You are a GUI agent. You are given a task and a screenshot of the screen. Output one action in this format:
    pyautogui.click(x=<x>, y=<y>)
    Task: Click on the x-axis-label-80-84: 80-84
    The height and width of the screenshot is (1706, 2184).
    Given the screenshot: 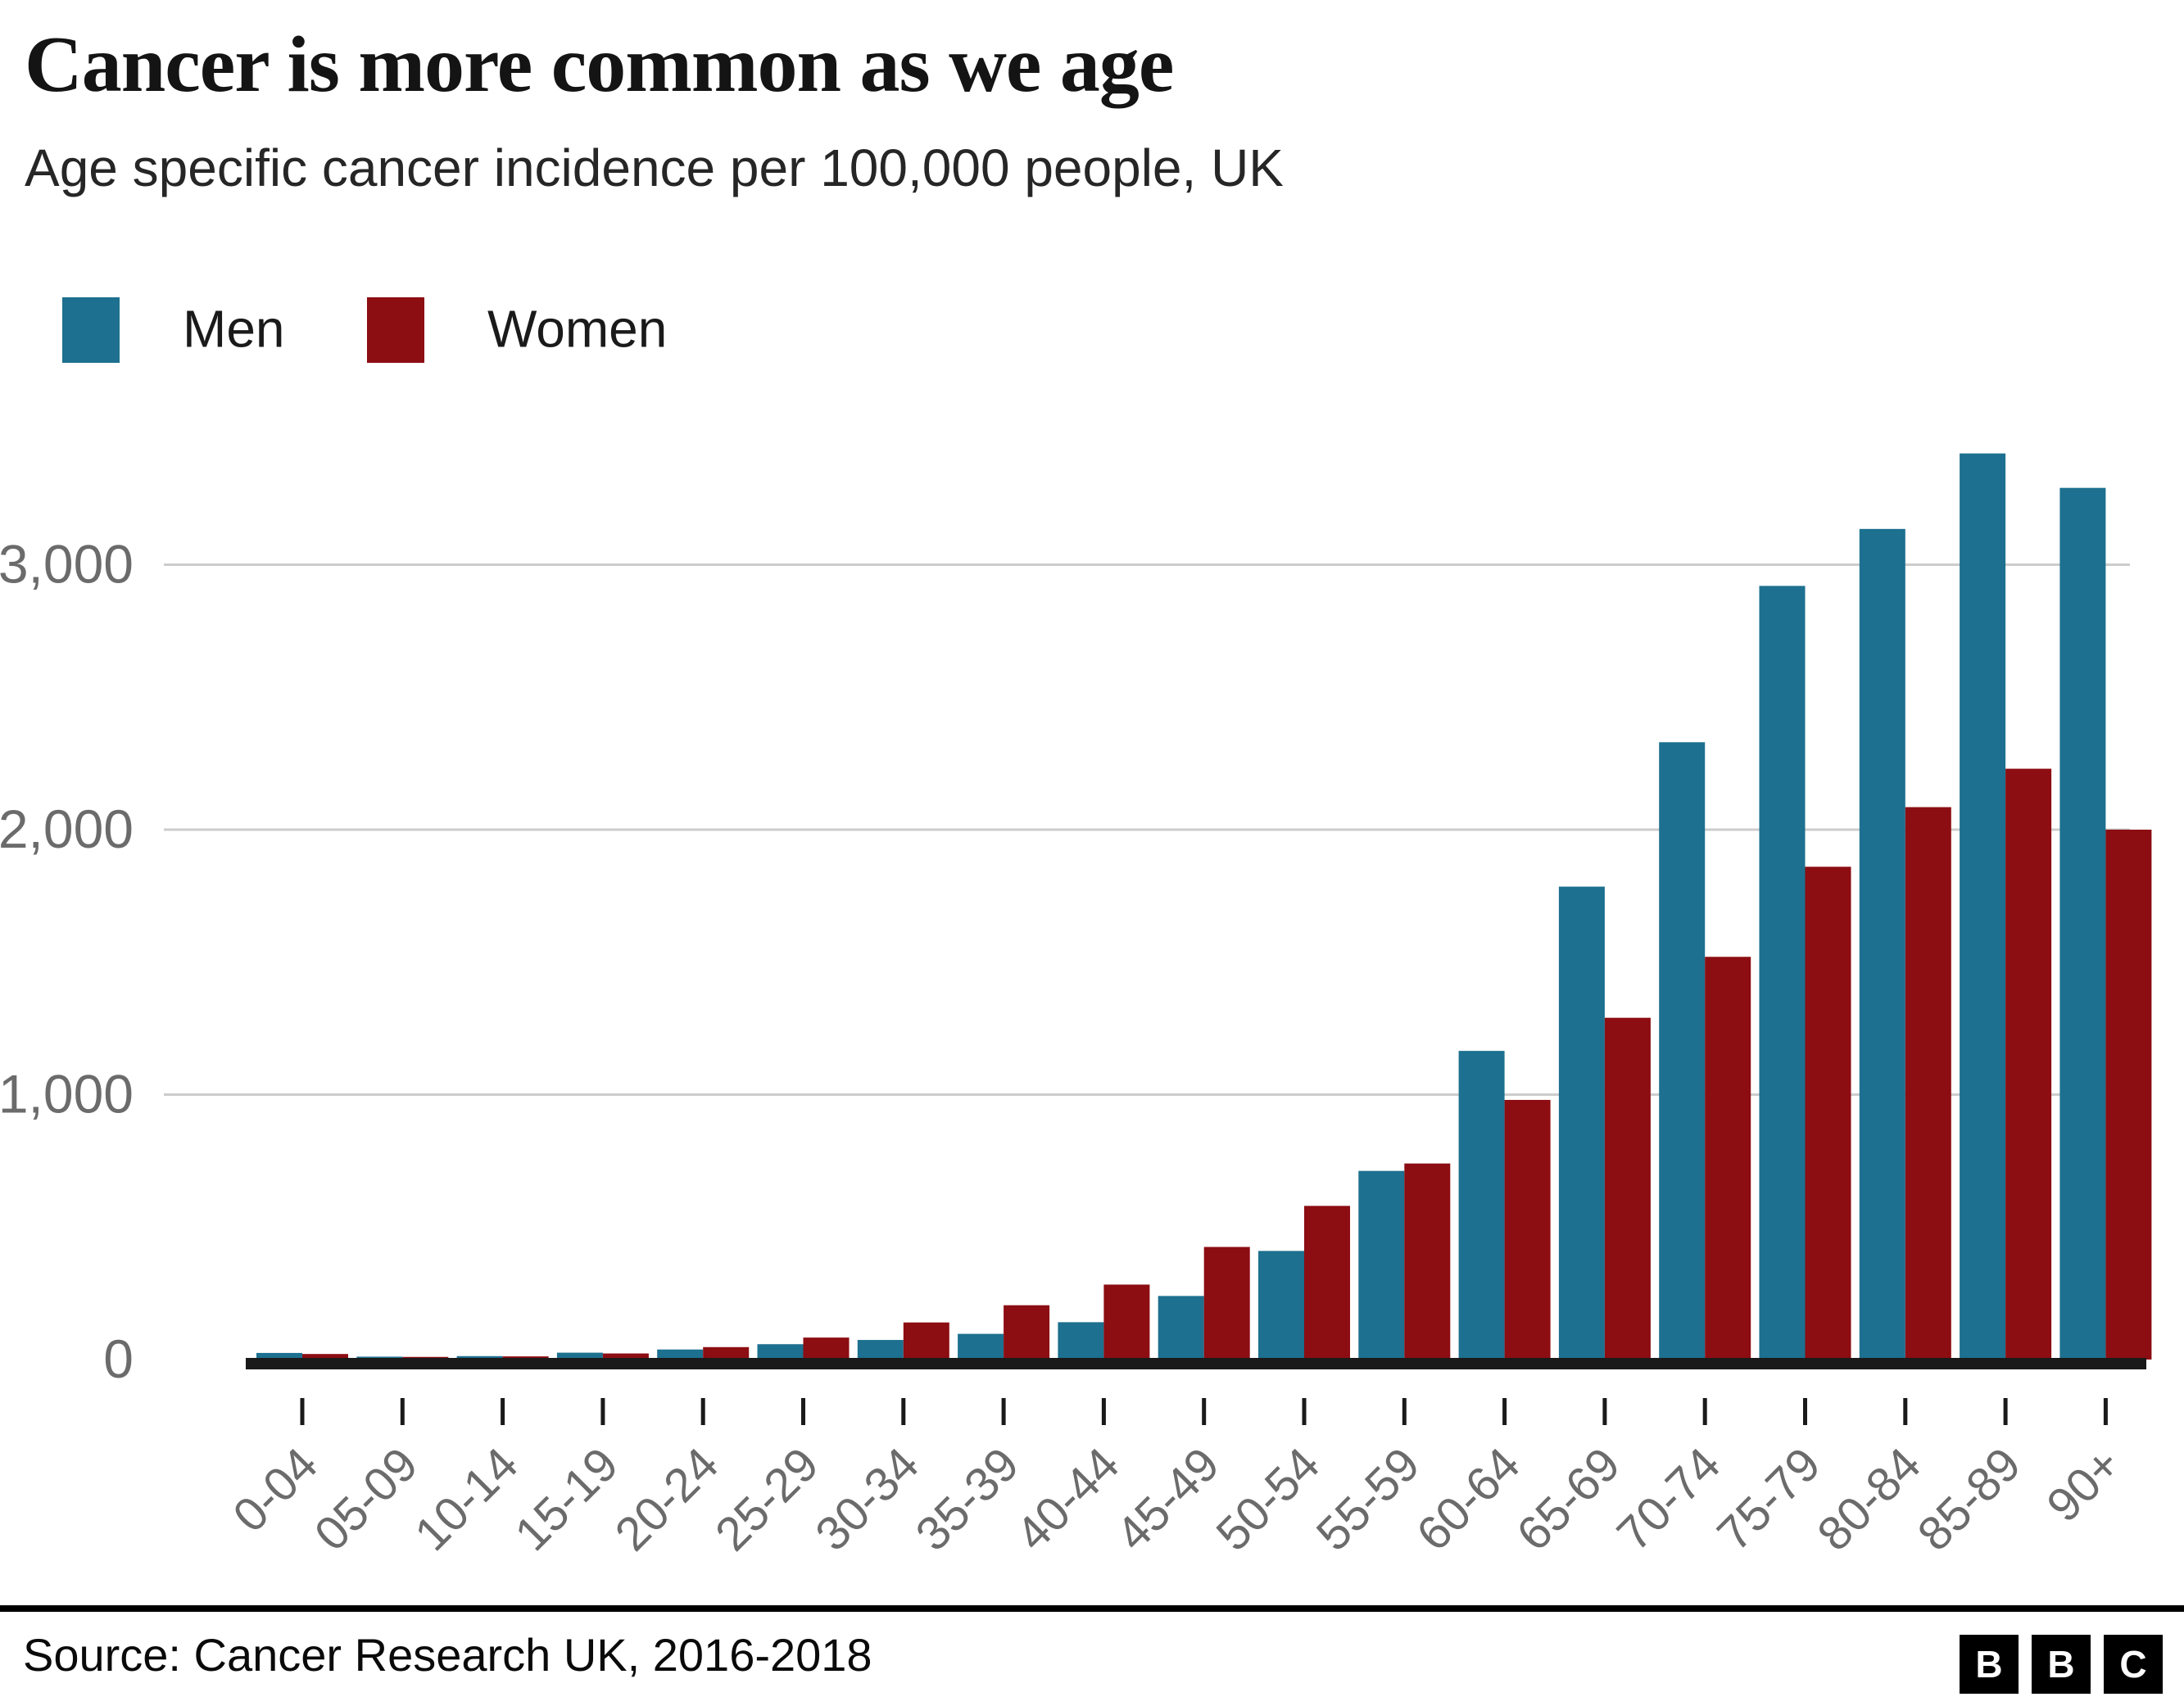 What is the action you would take?
    pyautogui.click(x=1869, y=1499)
    